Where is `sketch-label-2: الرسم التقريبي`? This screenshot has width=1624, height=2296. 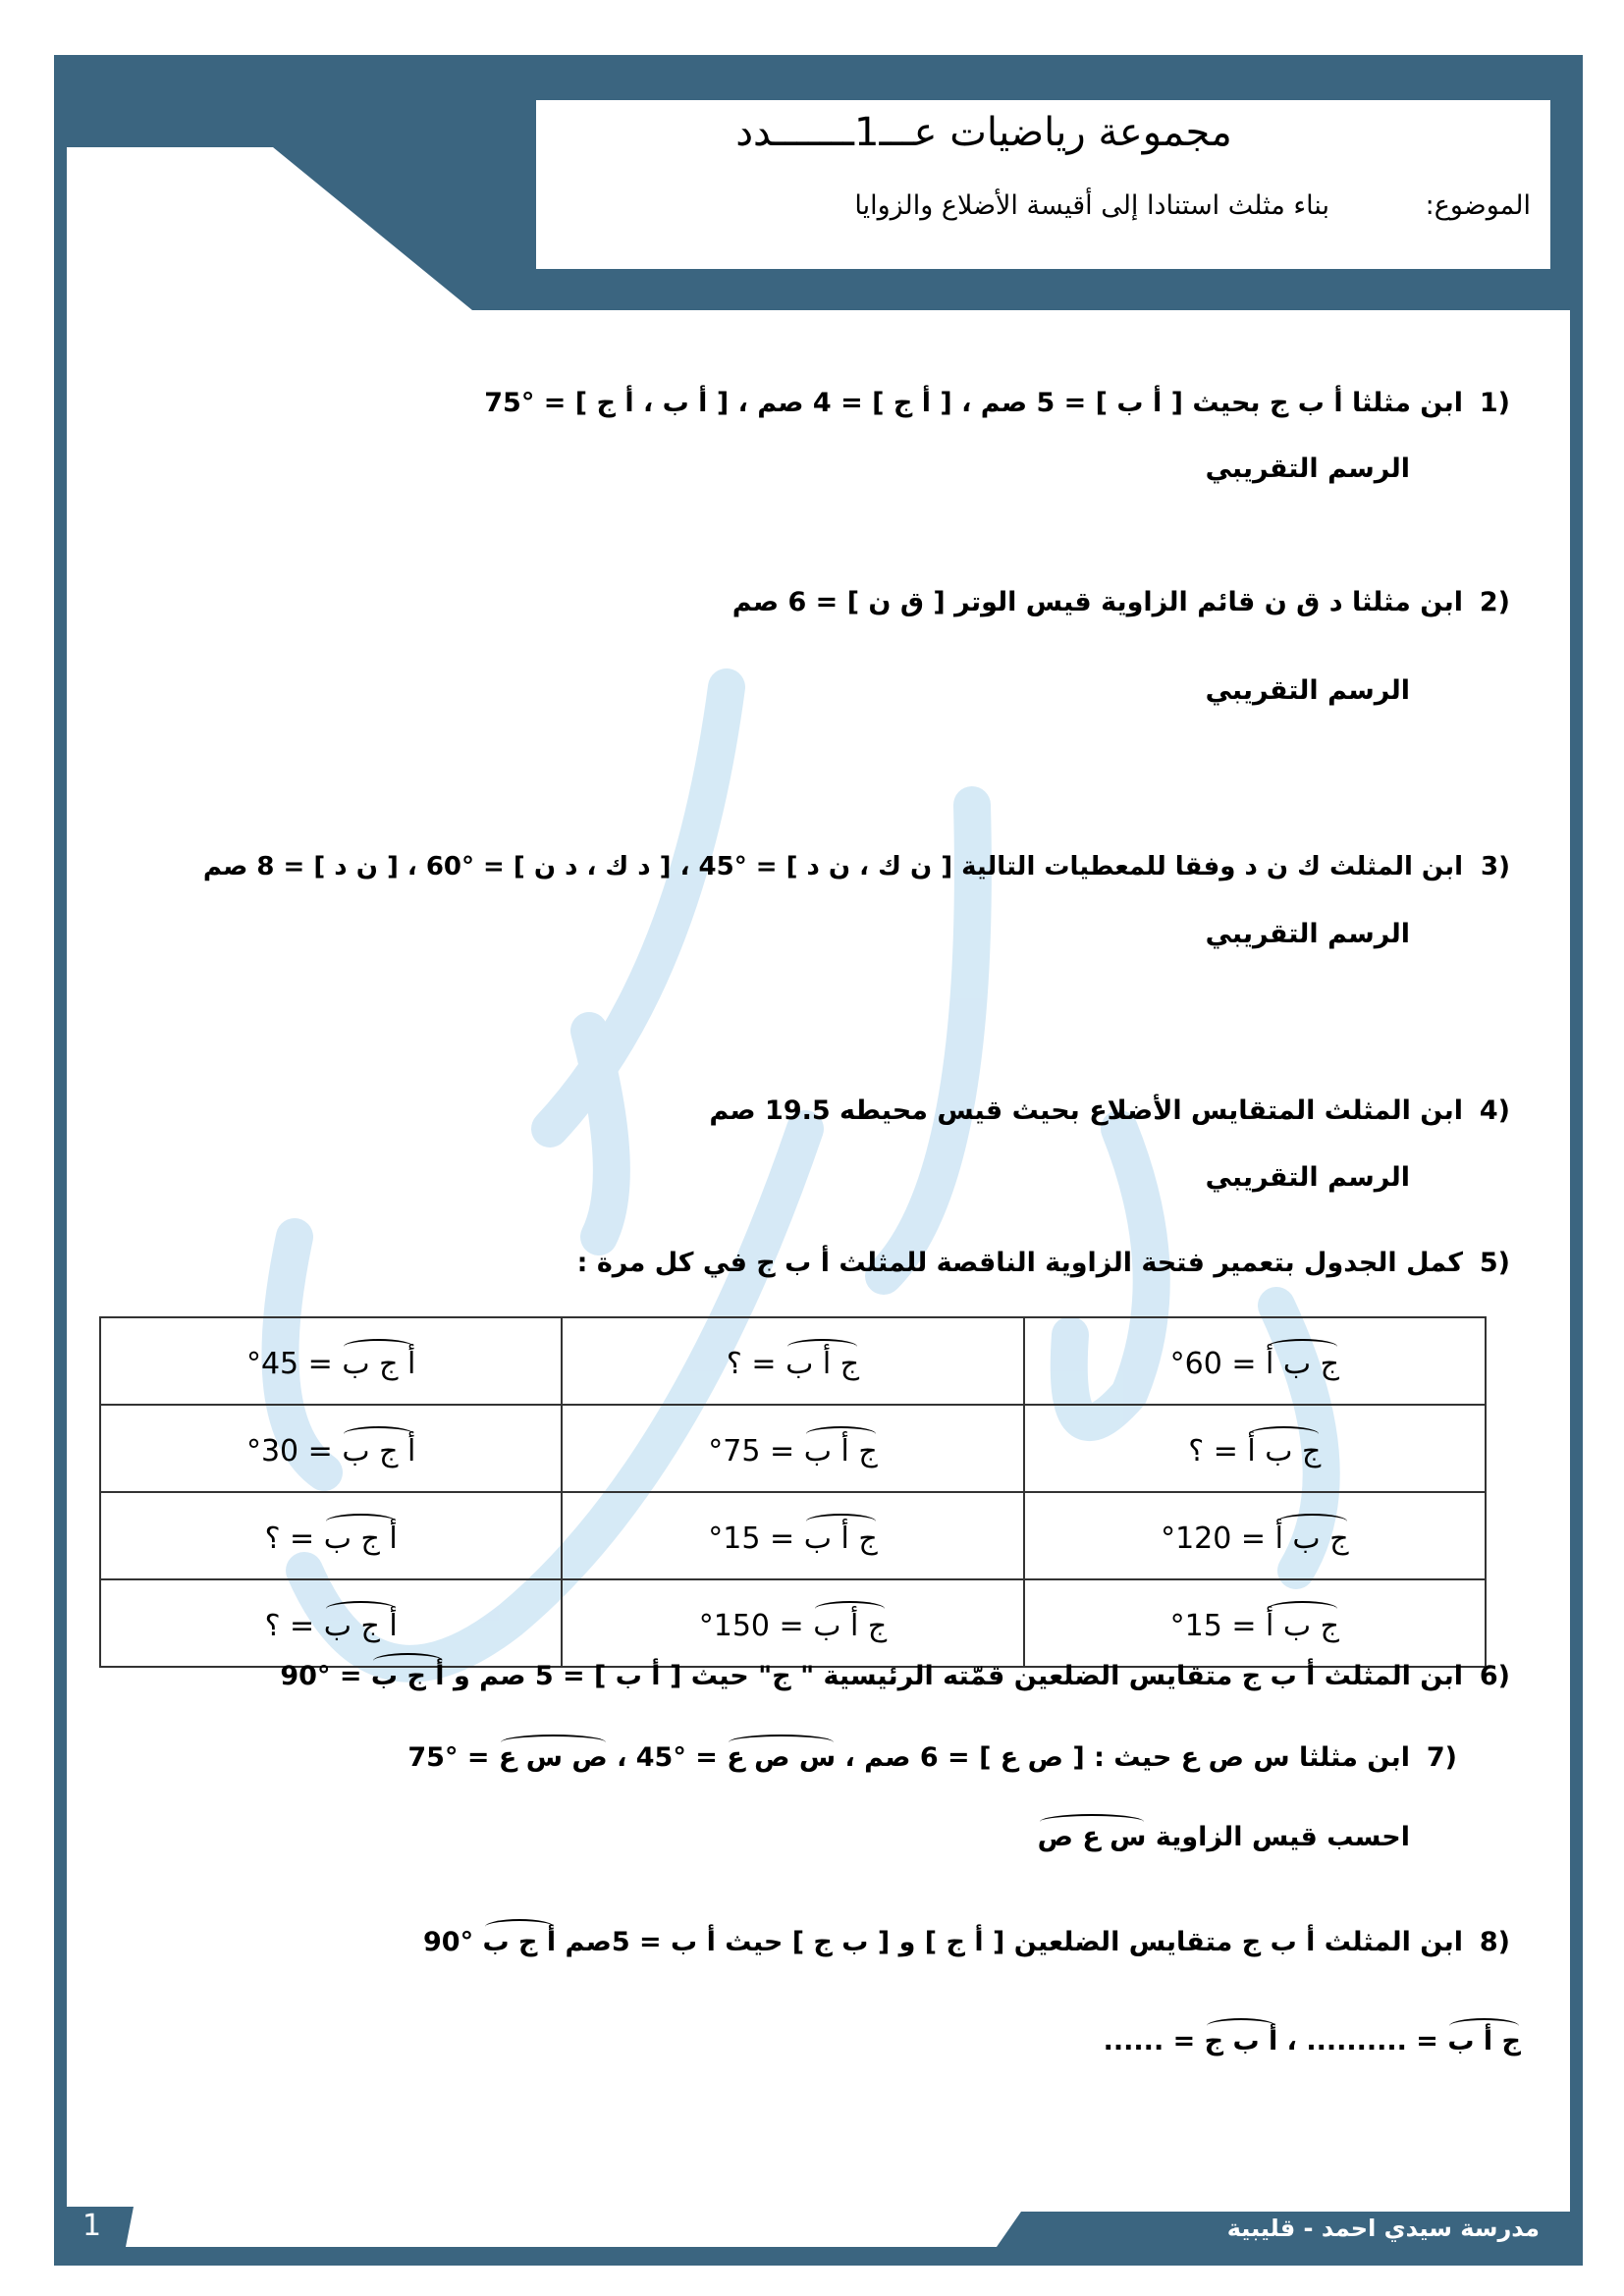 sketch-label-2: الرسم التقريبي is located at coordinates (1307, 690).